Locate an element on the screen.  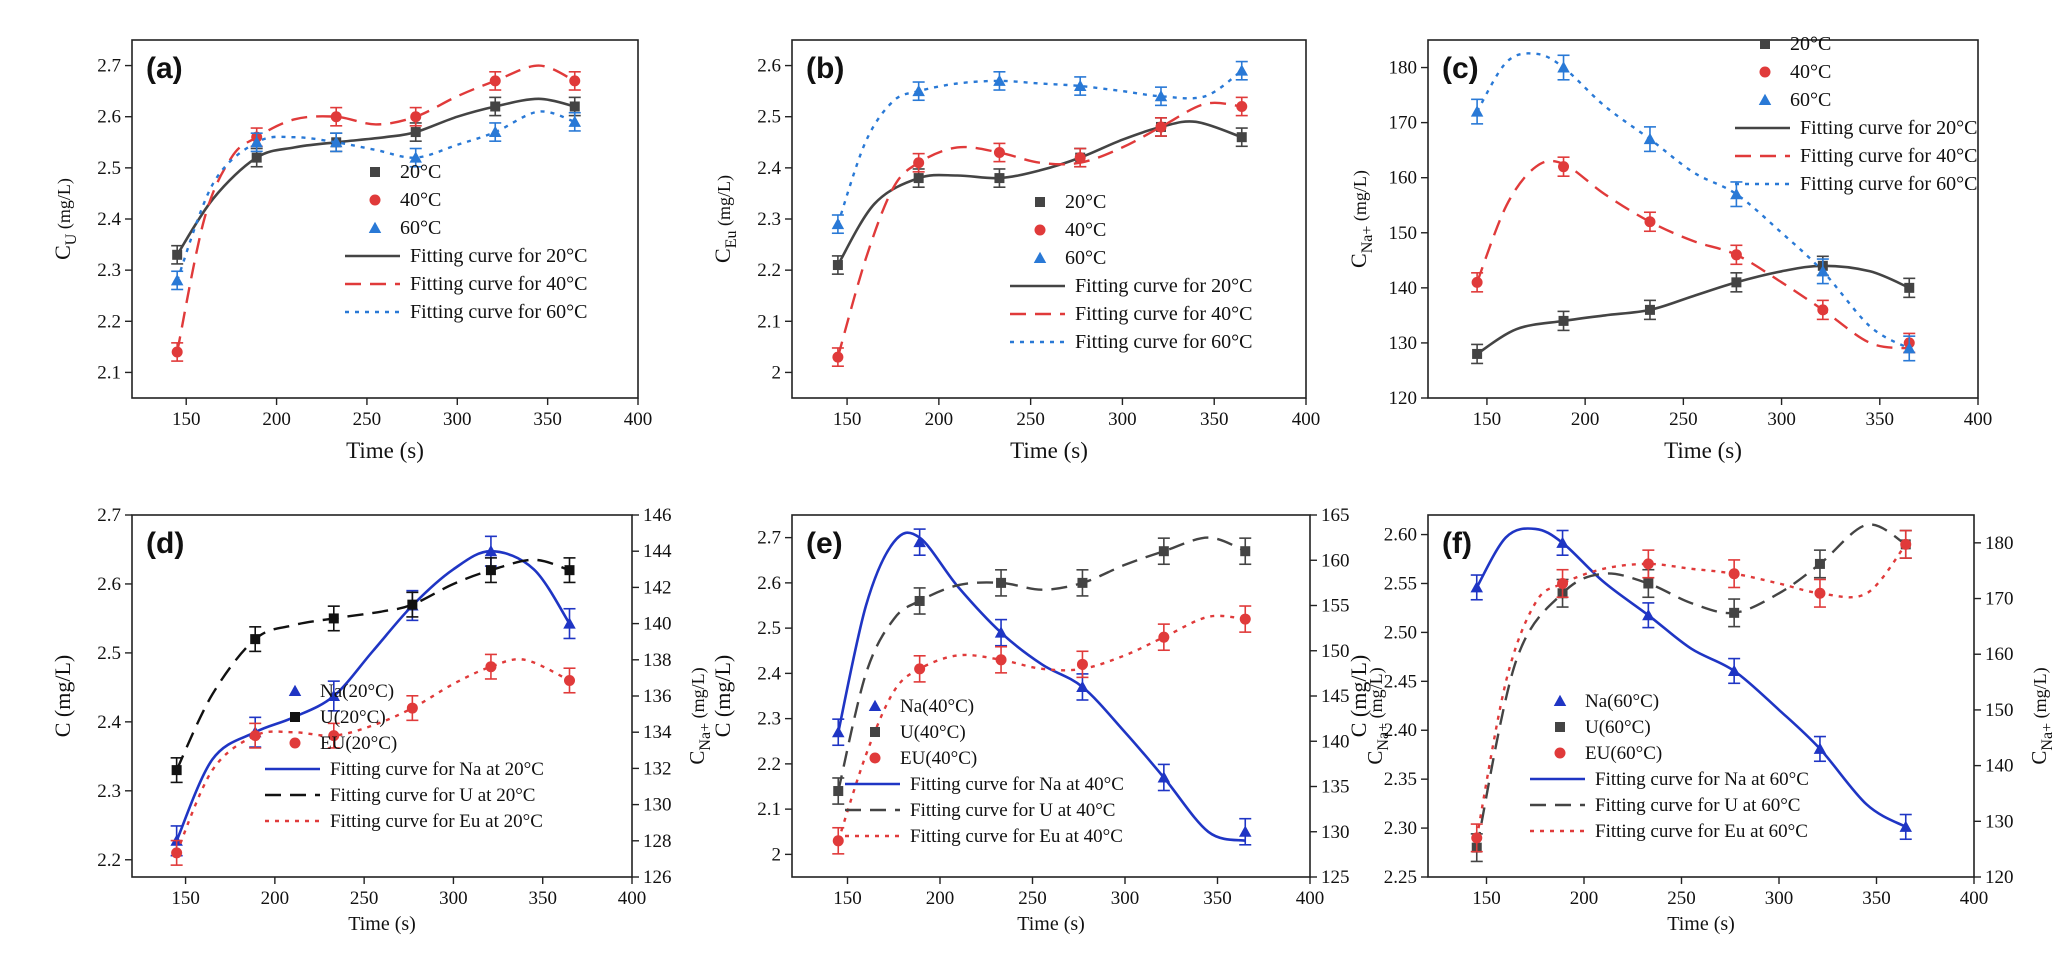
legend-fit-label: Fitting curve for 60°C is located at coordinates (498, 312).